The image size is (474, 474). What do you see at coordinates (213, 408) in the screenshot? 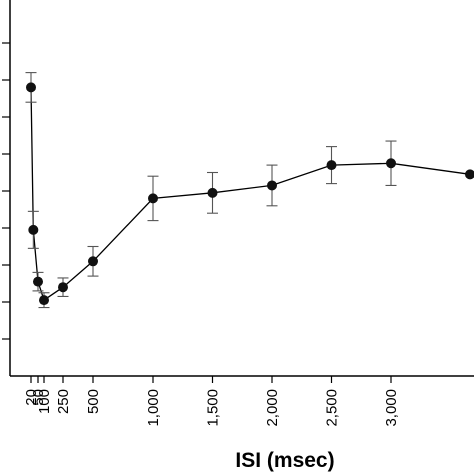
I see `x-tick-label: 1,500` at bounding box center [213, 408].